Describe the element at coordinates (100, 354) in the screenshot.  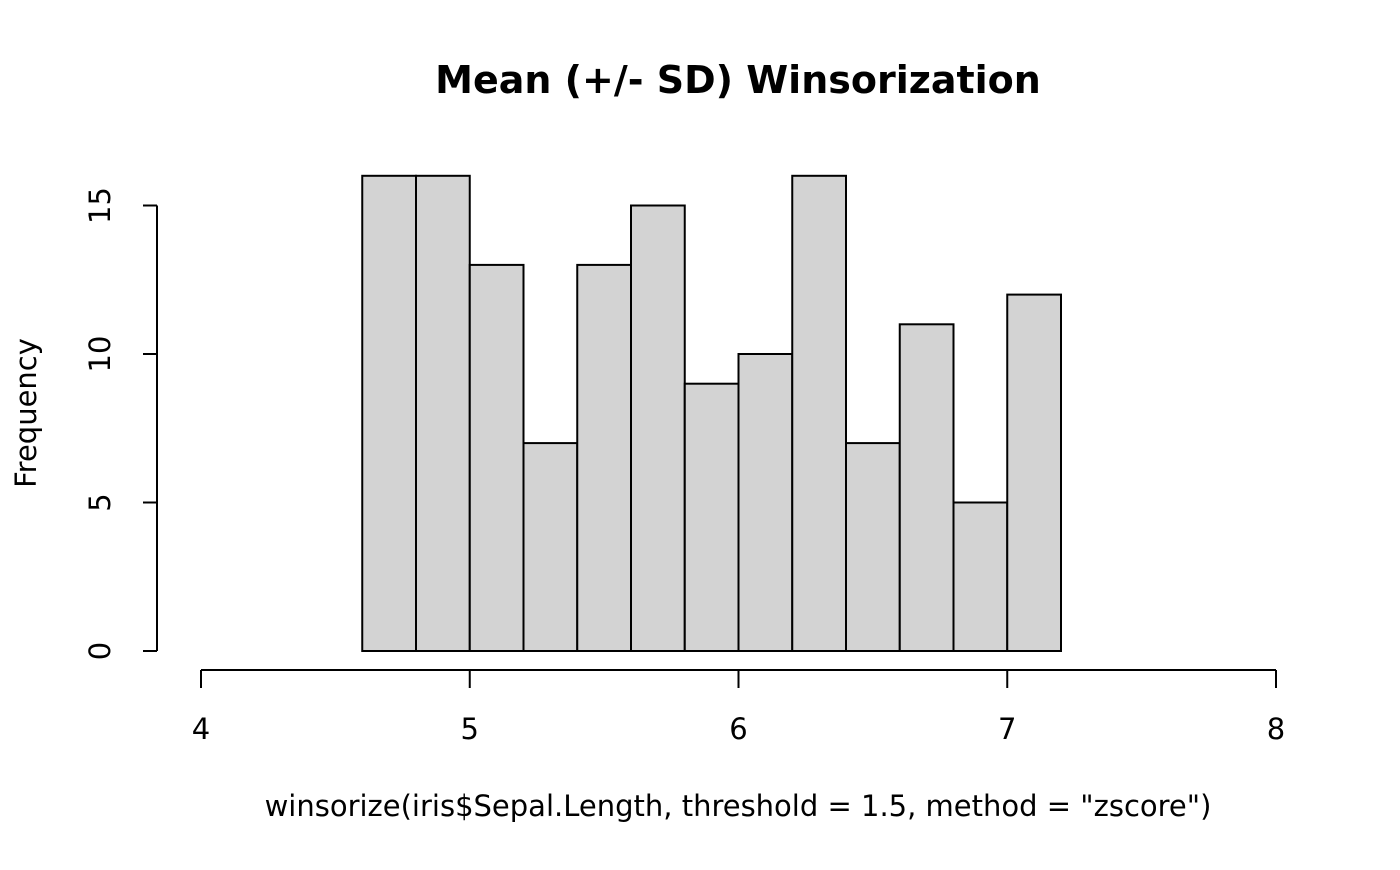
I see `y-tick-label: 10` at that location.